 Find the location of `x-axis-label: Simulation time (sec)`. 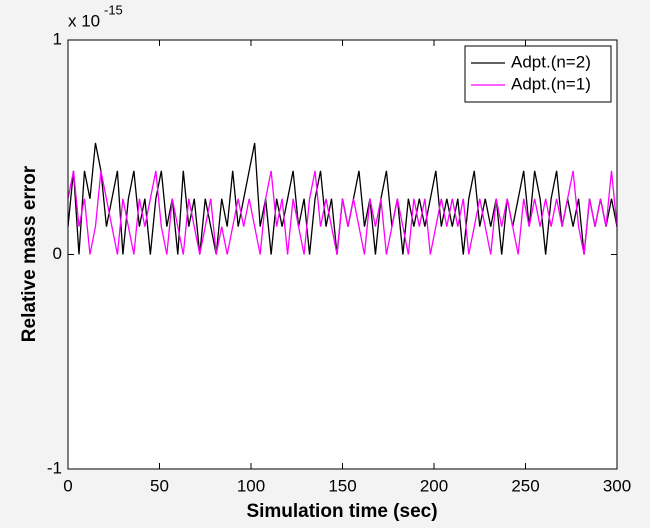

x-axis-label: Simulation time (sec) is located at coordinates (341, 511).